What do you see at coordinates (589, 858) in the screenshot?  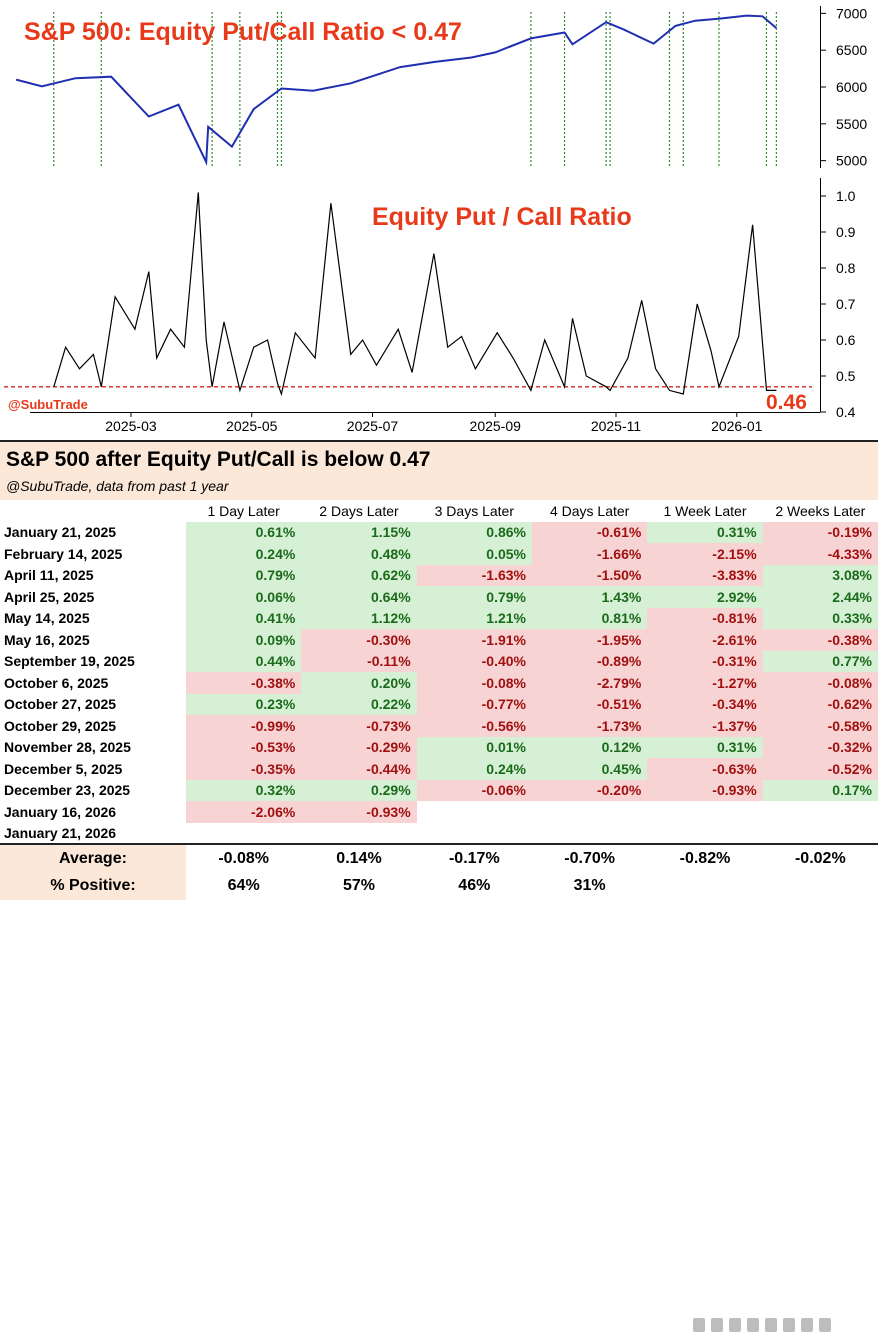 I see `summary-cell: -0.70%` at bounding box center [589, 858].